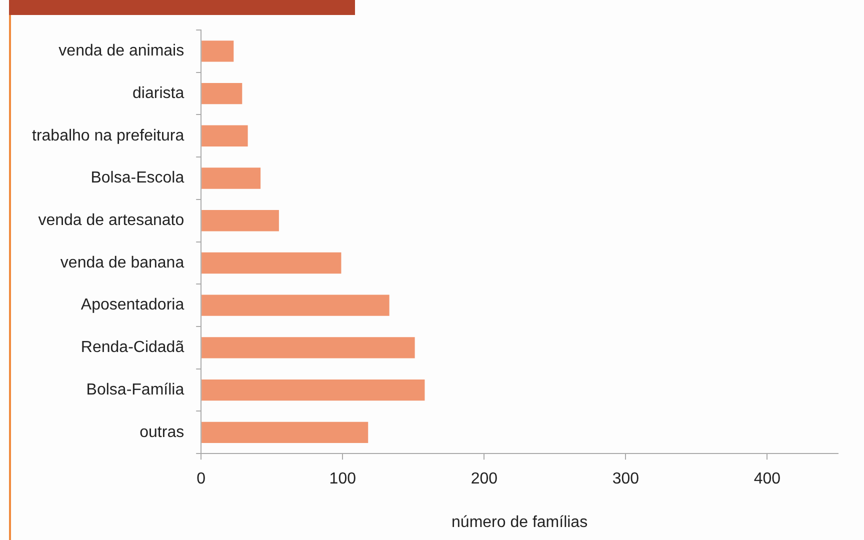  What do you see at coordinates (201, 479) in the screenshot?
I see `x-tick-label: 0` at bounding box center [201, 479].